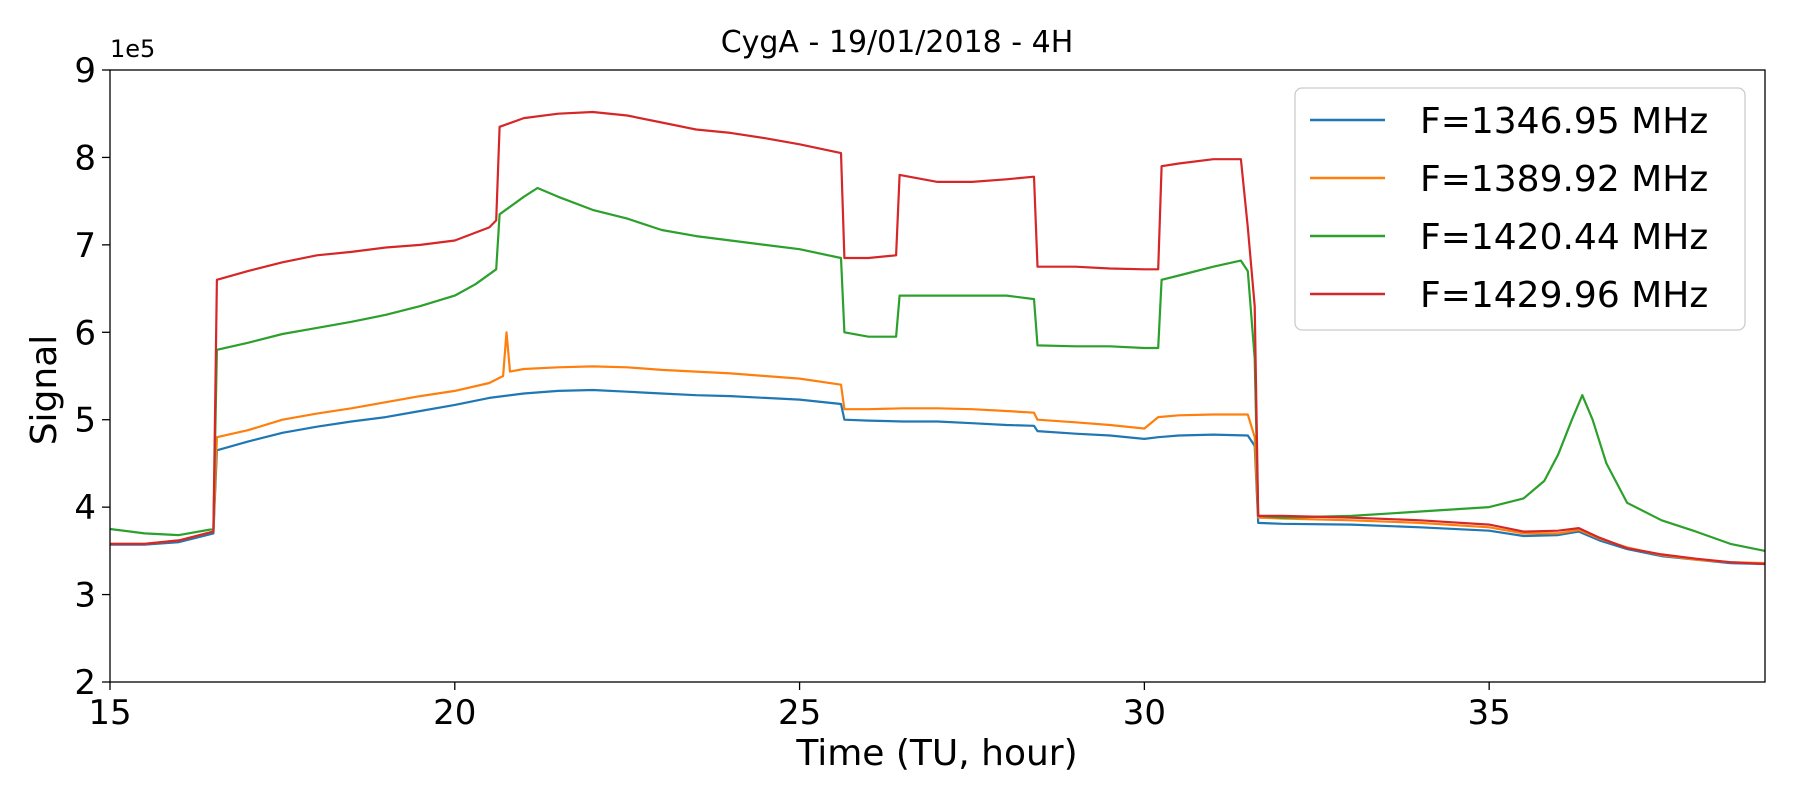  Describe the element at coordinates (1489, 713) in the screenshot. I see `x-tick-label: 35` at that location.